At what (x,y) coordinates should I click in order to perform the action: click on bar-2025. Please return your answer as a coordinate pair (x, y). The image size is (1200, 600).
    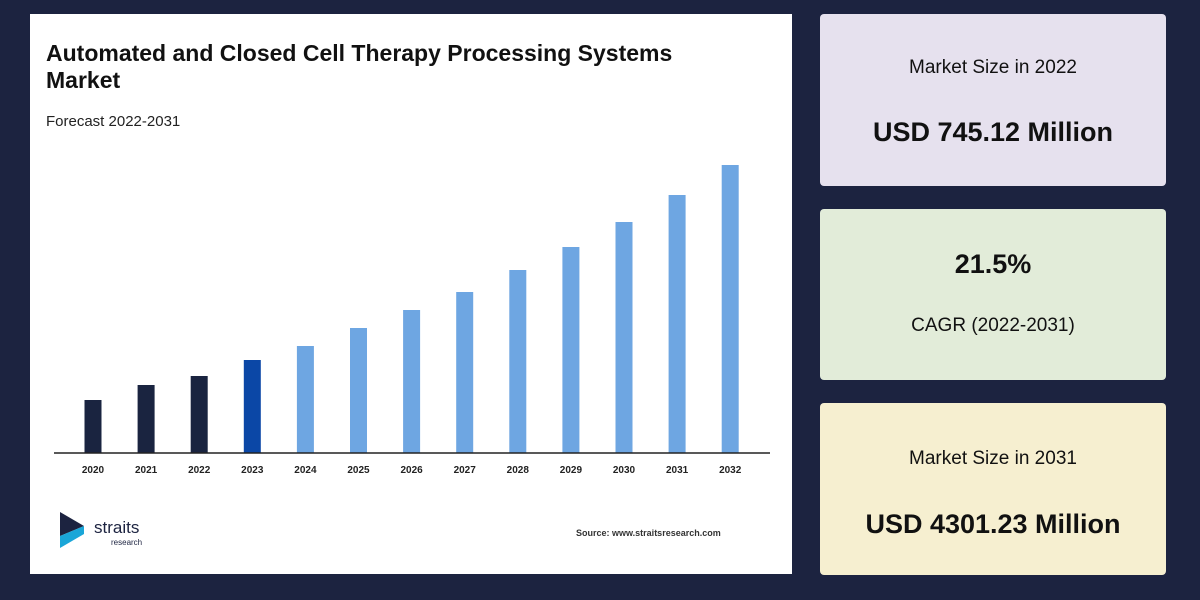
    Looking at the image, I should click on (358, 390).